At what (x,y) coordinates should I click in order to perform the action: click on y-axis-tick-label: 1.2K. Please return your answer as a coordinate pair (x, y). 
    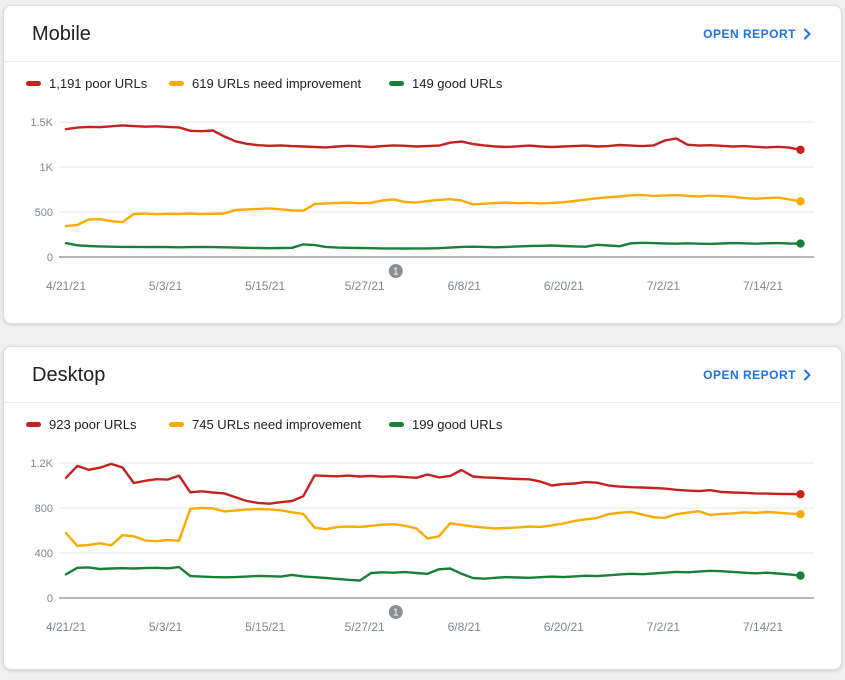
    Looking at the image, I should click on (41, 464).